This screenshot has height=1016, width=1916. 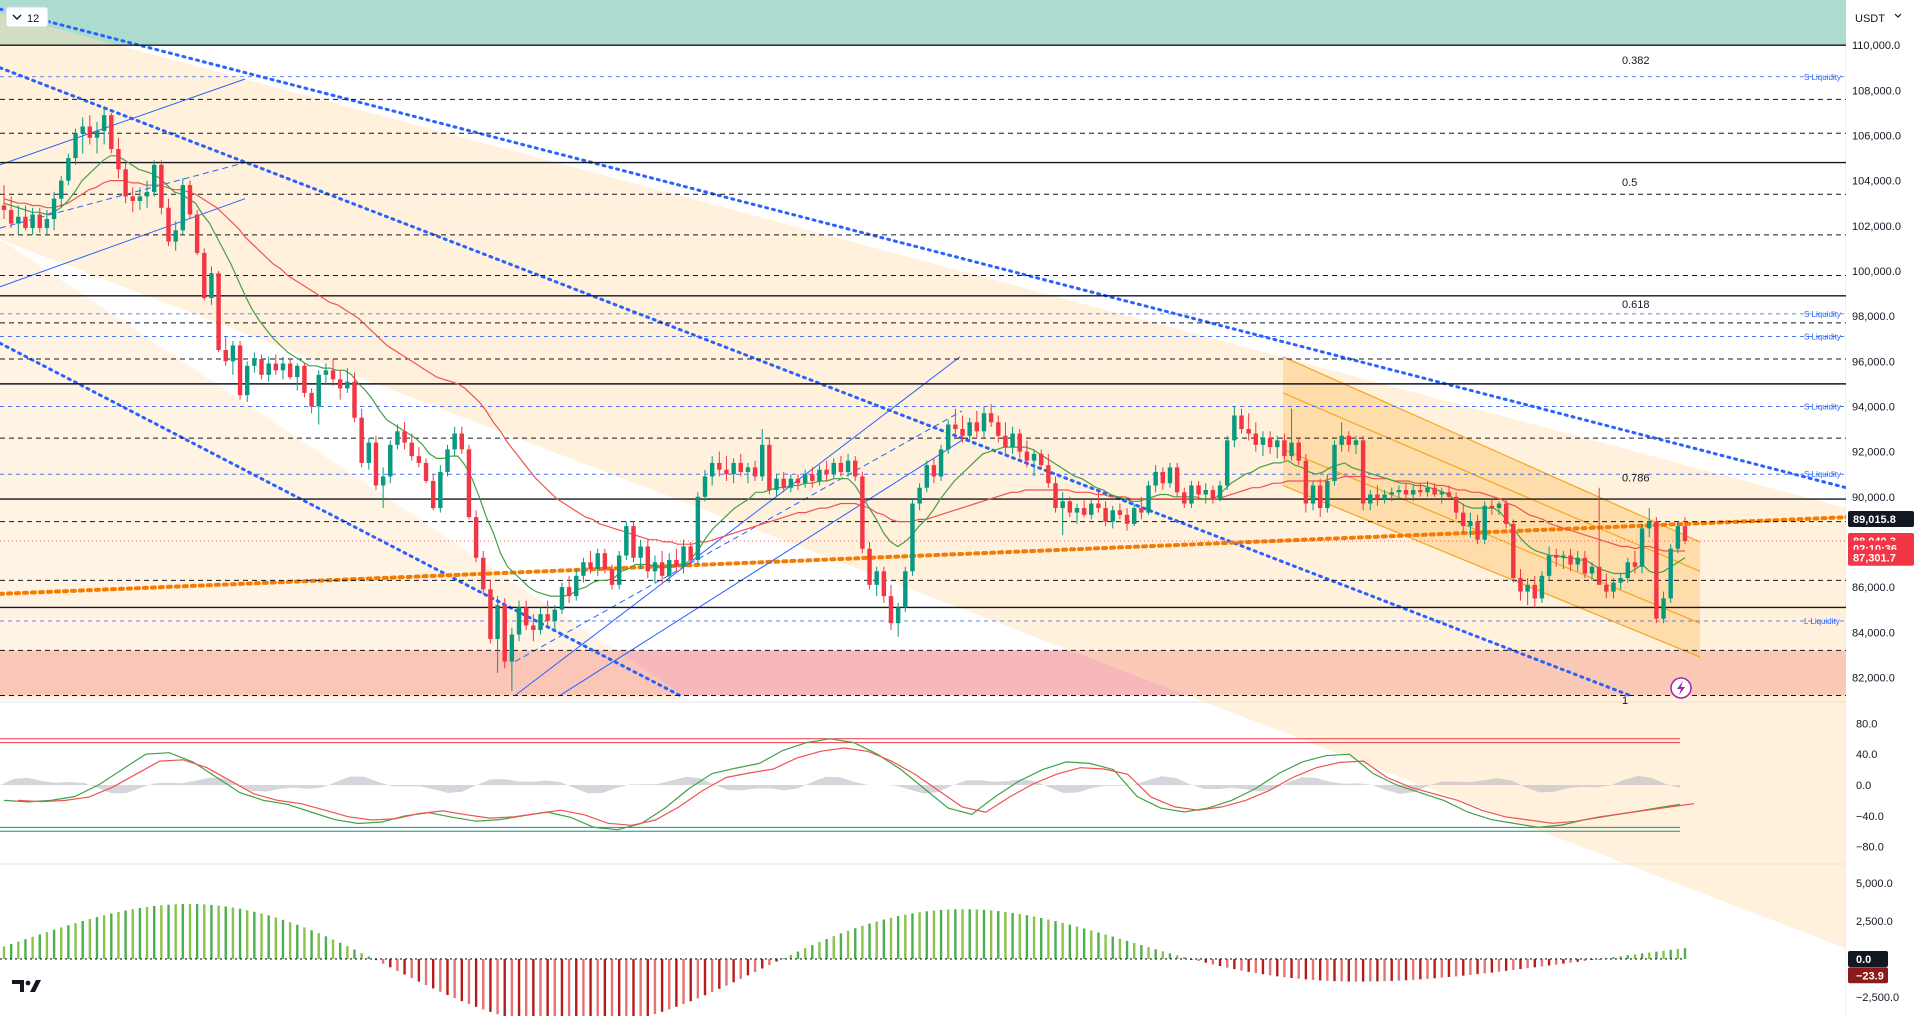 What do you see at coordinates (1681, 688) in the screenshot?
I see `lightning-button` at bounding box center [1681, 688].